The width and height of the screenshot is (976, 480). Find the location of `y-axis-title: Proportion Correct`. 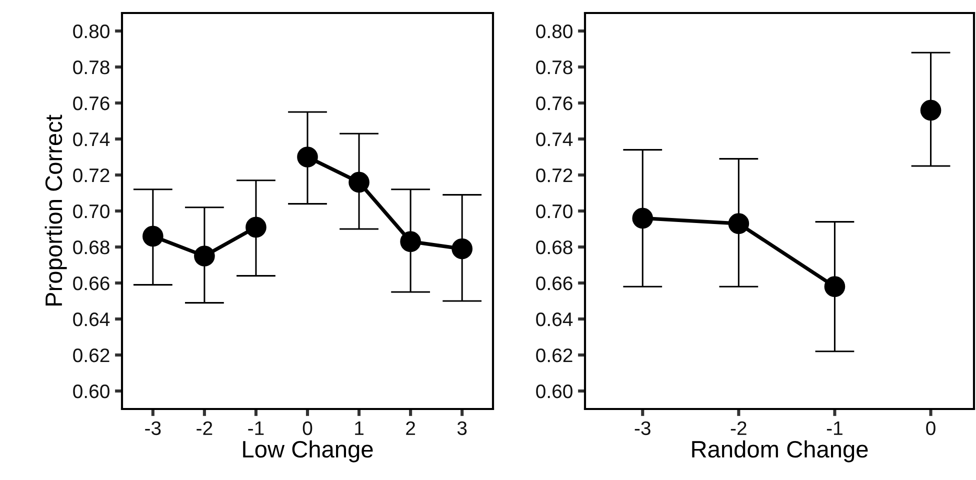

y-axis-title: Proportion Correct is located at coordinates (55, 210).